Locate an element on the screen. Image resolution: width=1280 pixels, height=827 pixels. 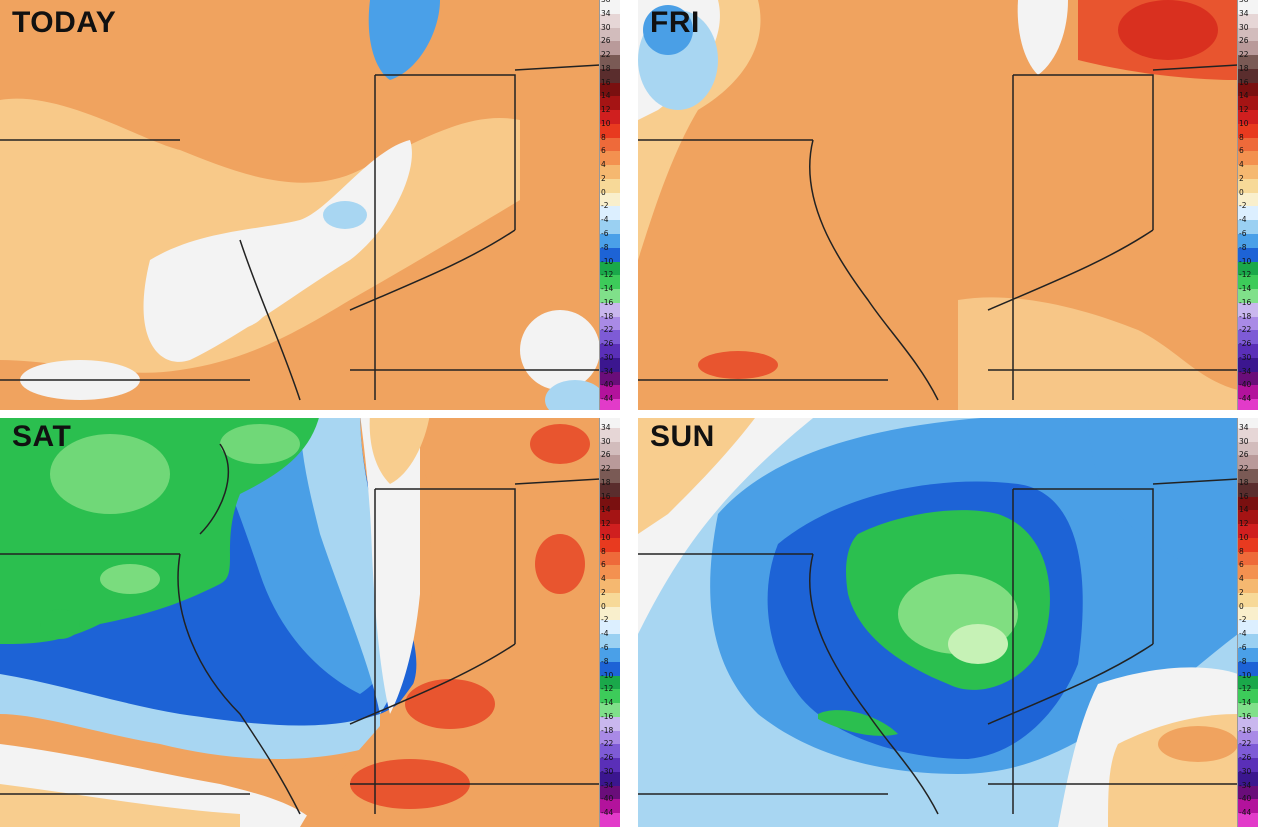
scale-swatch: 22 is located at coordinates (610, 473).